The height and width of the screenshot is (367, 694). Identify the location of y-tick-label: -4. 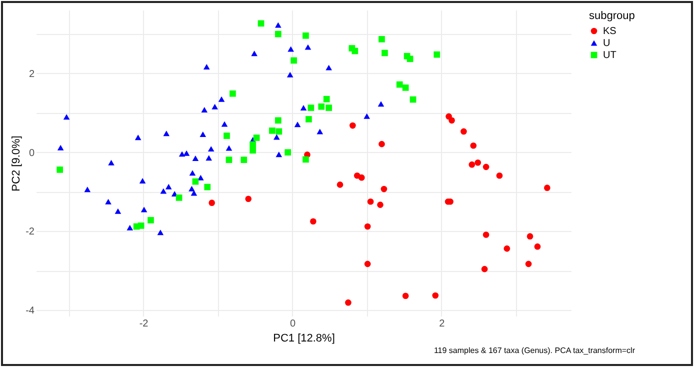
(30, 311).